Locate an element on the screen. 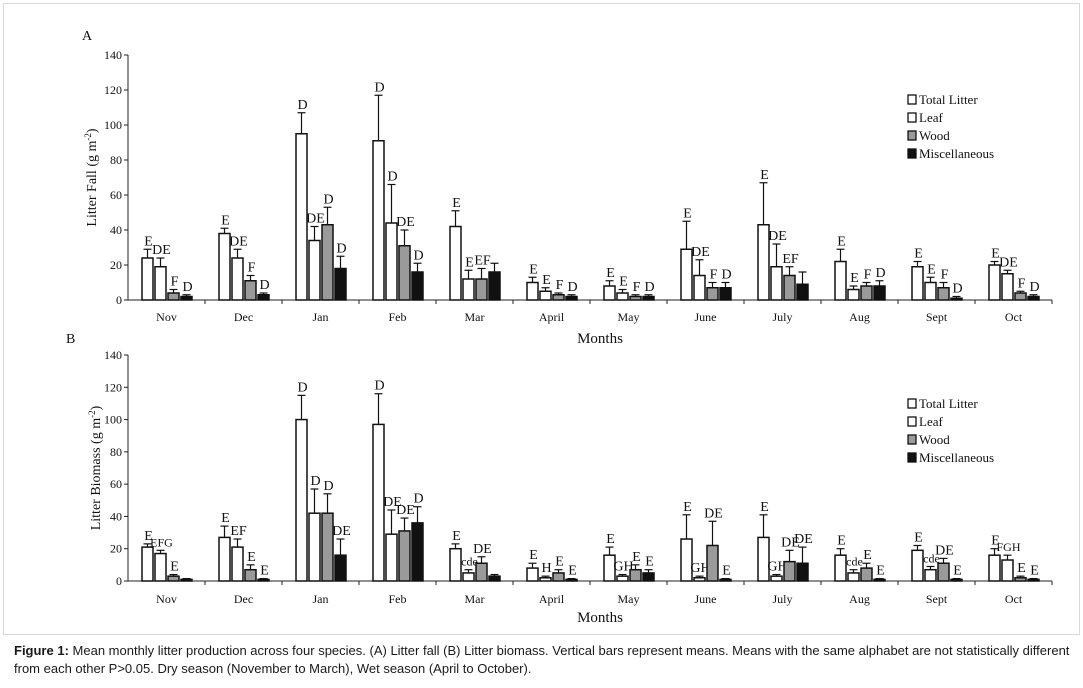 The width and height of the screenshot is (1083, 688). caption-label: Figure 1: is located at coordinates (41, 650).